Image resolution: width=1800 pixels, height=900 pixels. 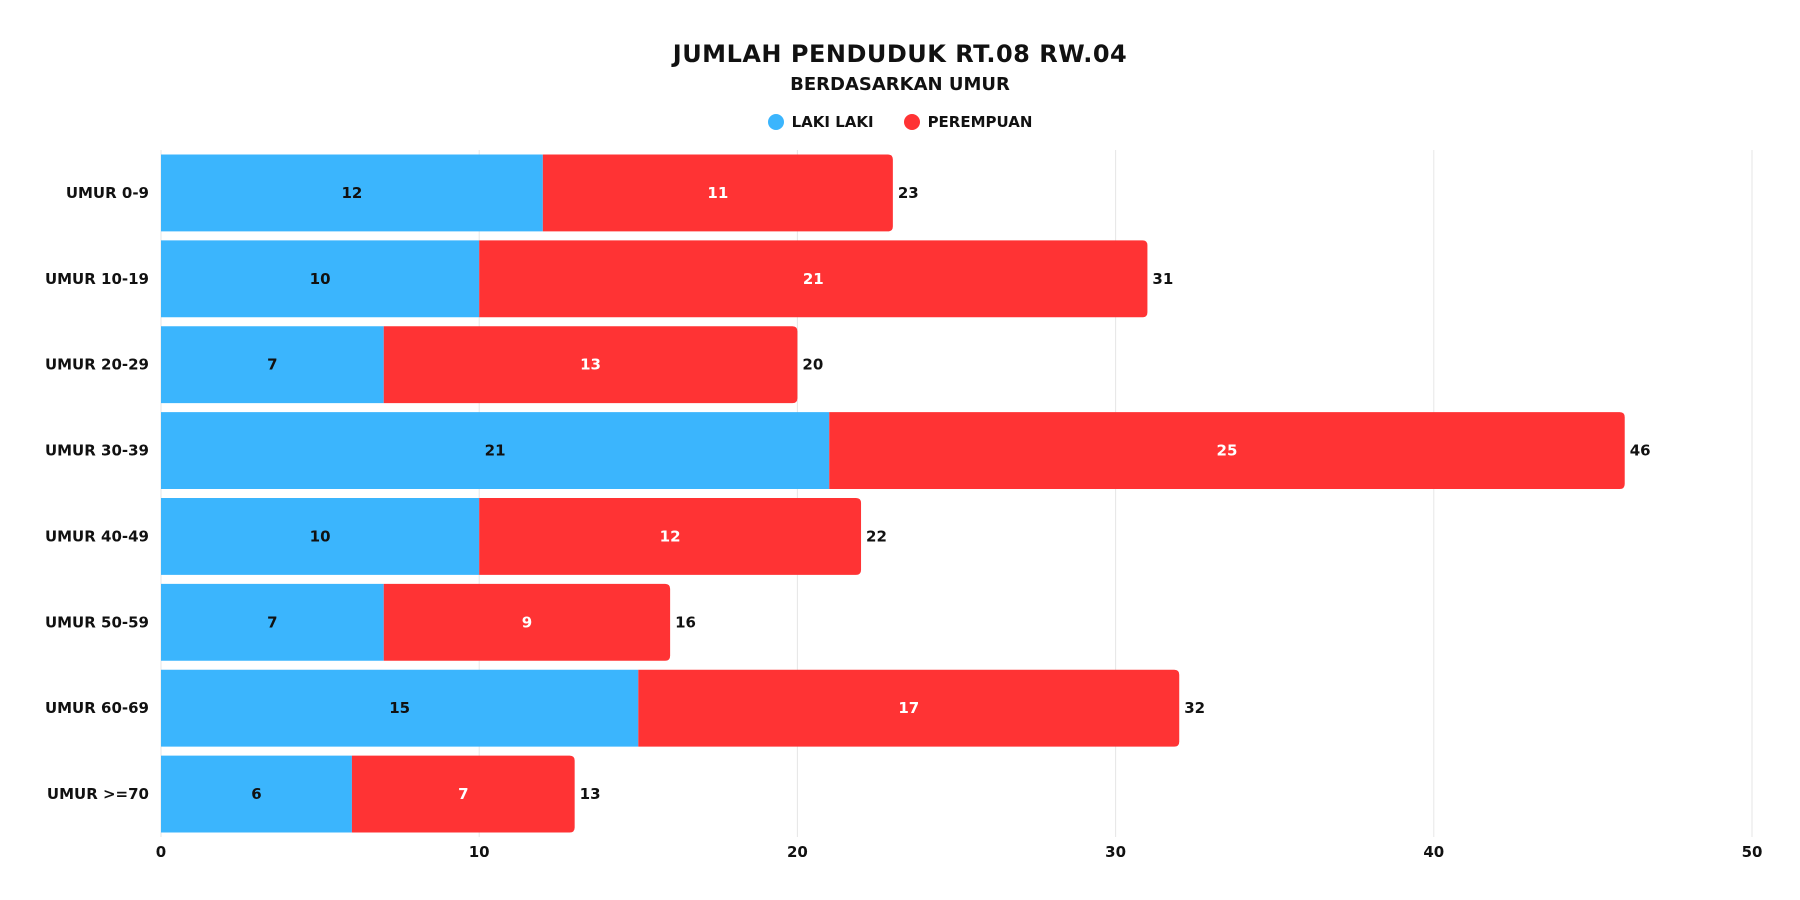 I want to click on chart-title: JUMLAH PENDUDUK RT.08 RW.04, so click(x=900, y=54).